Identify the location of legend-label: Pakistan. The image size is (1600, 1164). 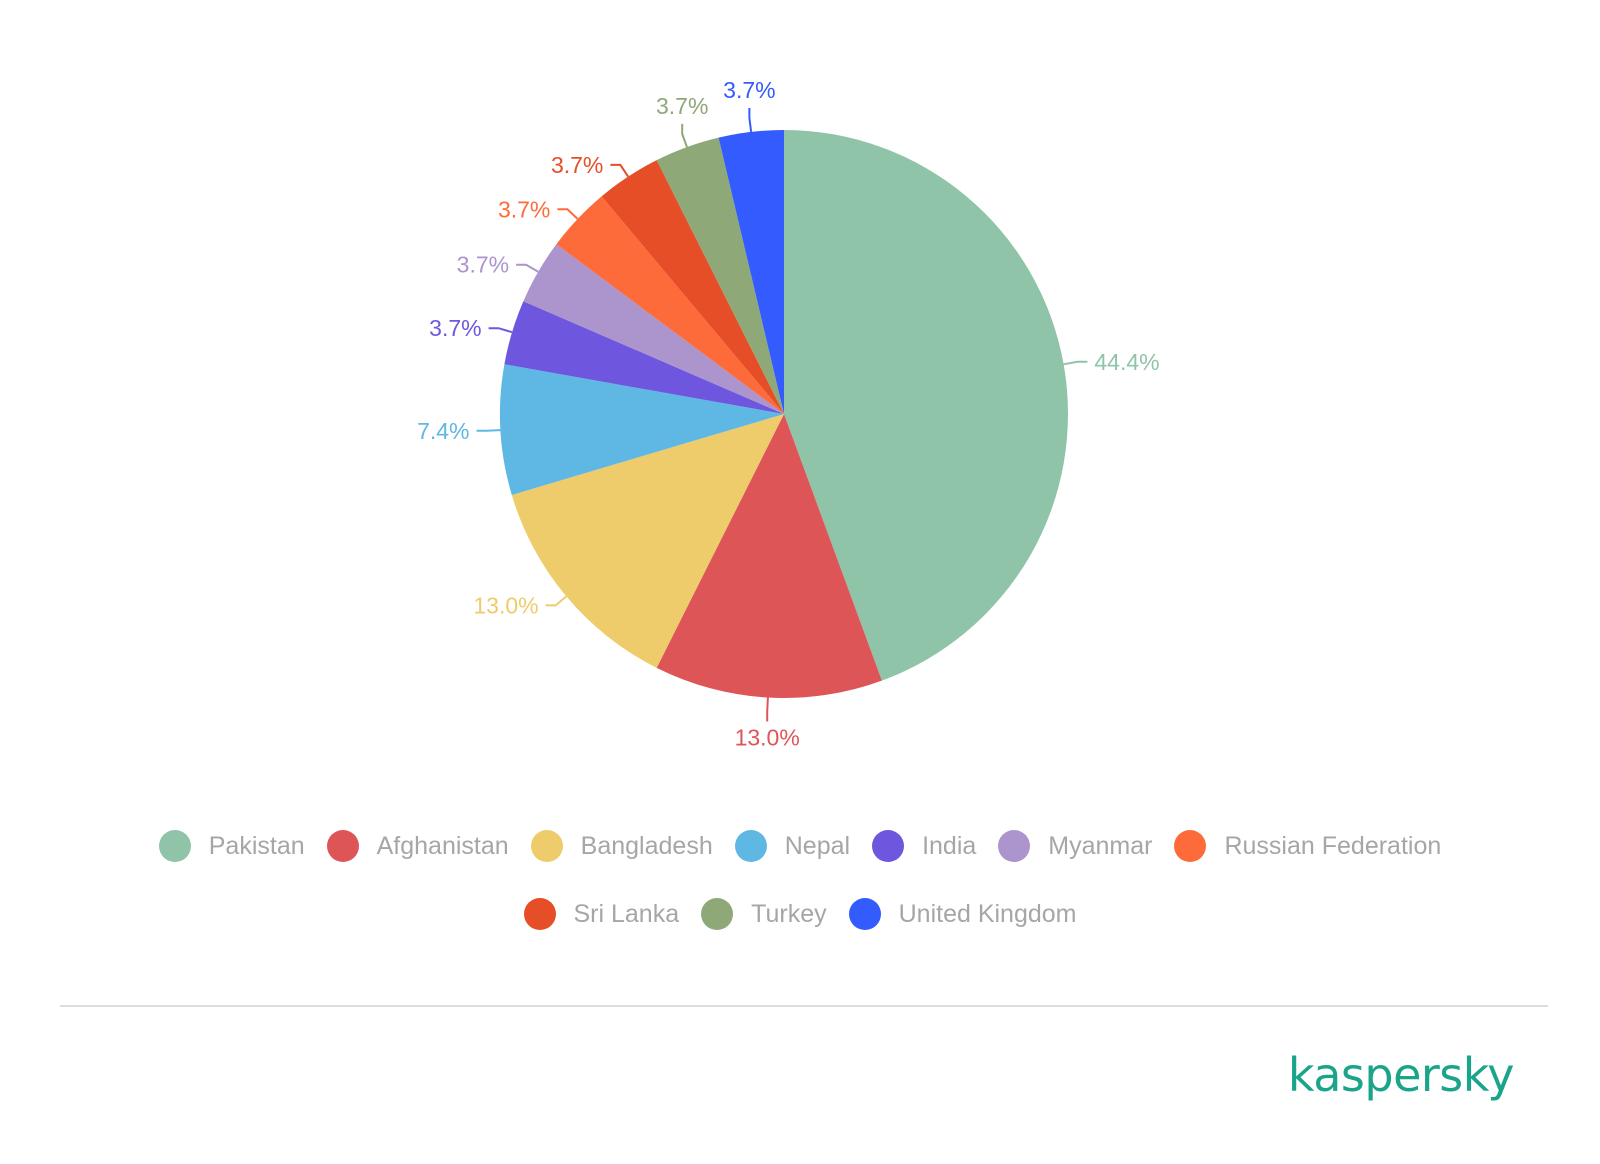
(256, 845).